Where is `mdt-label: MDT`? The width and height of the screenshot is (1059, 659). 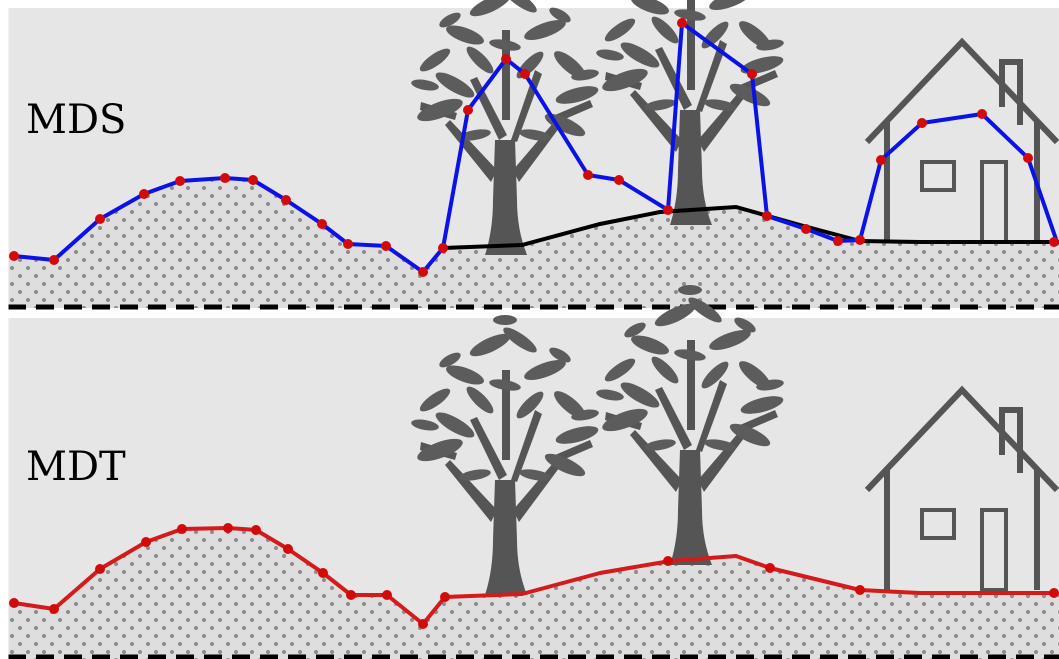 mdt-label: MDT is located at coordinates (76, 467).